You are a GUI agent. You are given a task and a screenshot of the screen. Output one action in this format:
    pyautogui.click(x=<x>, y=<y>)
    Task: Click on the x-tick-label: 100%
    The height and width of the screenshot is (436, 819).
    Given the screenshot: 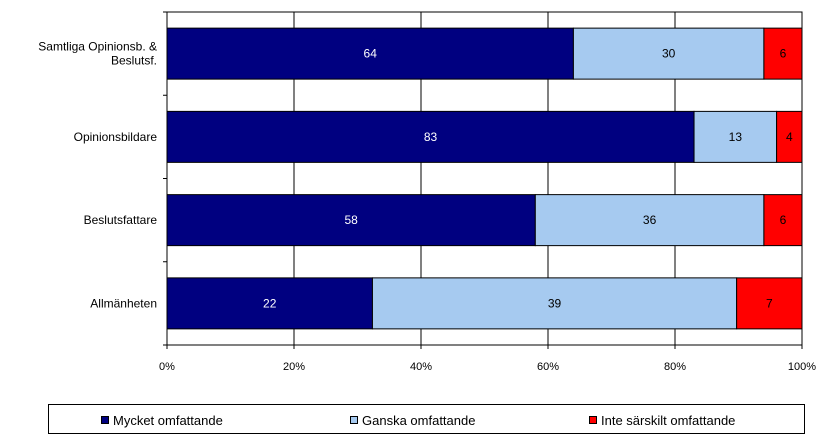 What is the action you would take?
    pyautogui.click(x=802, y=367)
    